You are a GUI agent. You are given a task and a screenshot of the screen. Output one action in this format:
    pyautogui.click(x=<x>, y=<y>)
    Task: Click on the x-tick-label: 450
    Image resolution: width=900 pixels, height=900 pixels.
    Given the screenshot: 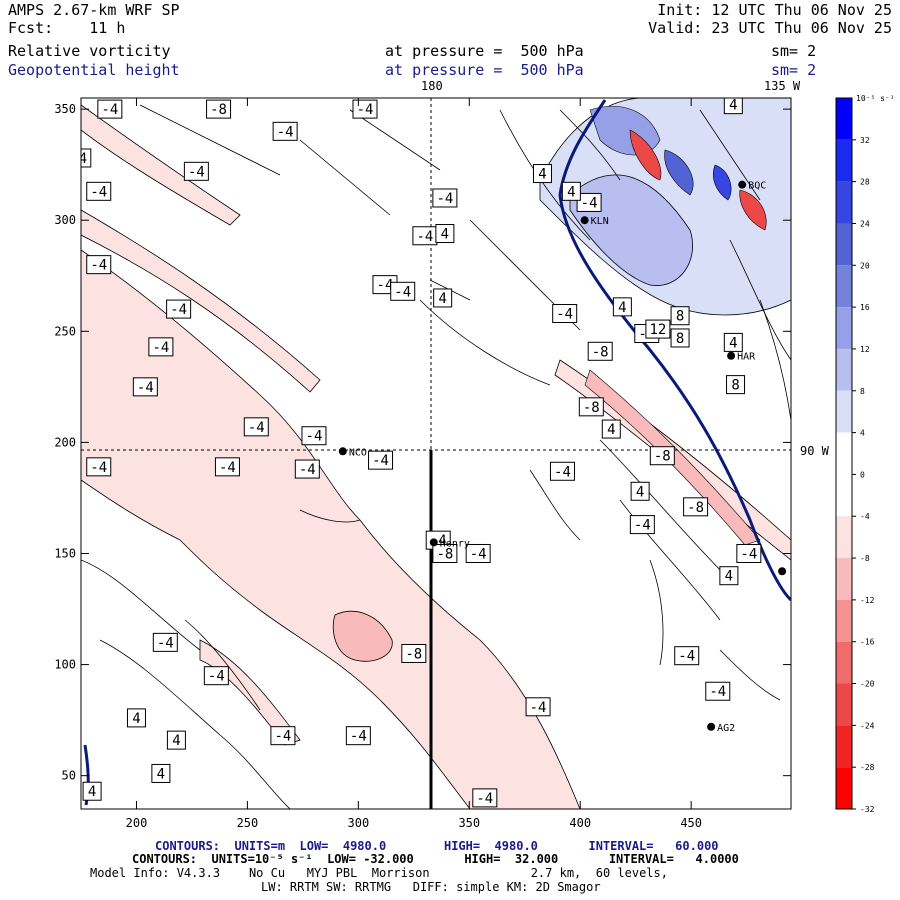 What is the action you would take?
    pyautogui.click(x=691, y=823)
    